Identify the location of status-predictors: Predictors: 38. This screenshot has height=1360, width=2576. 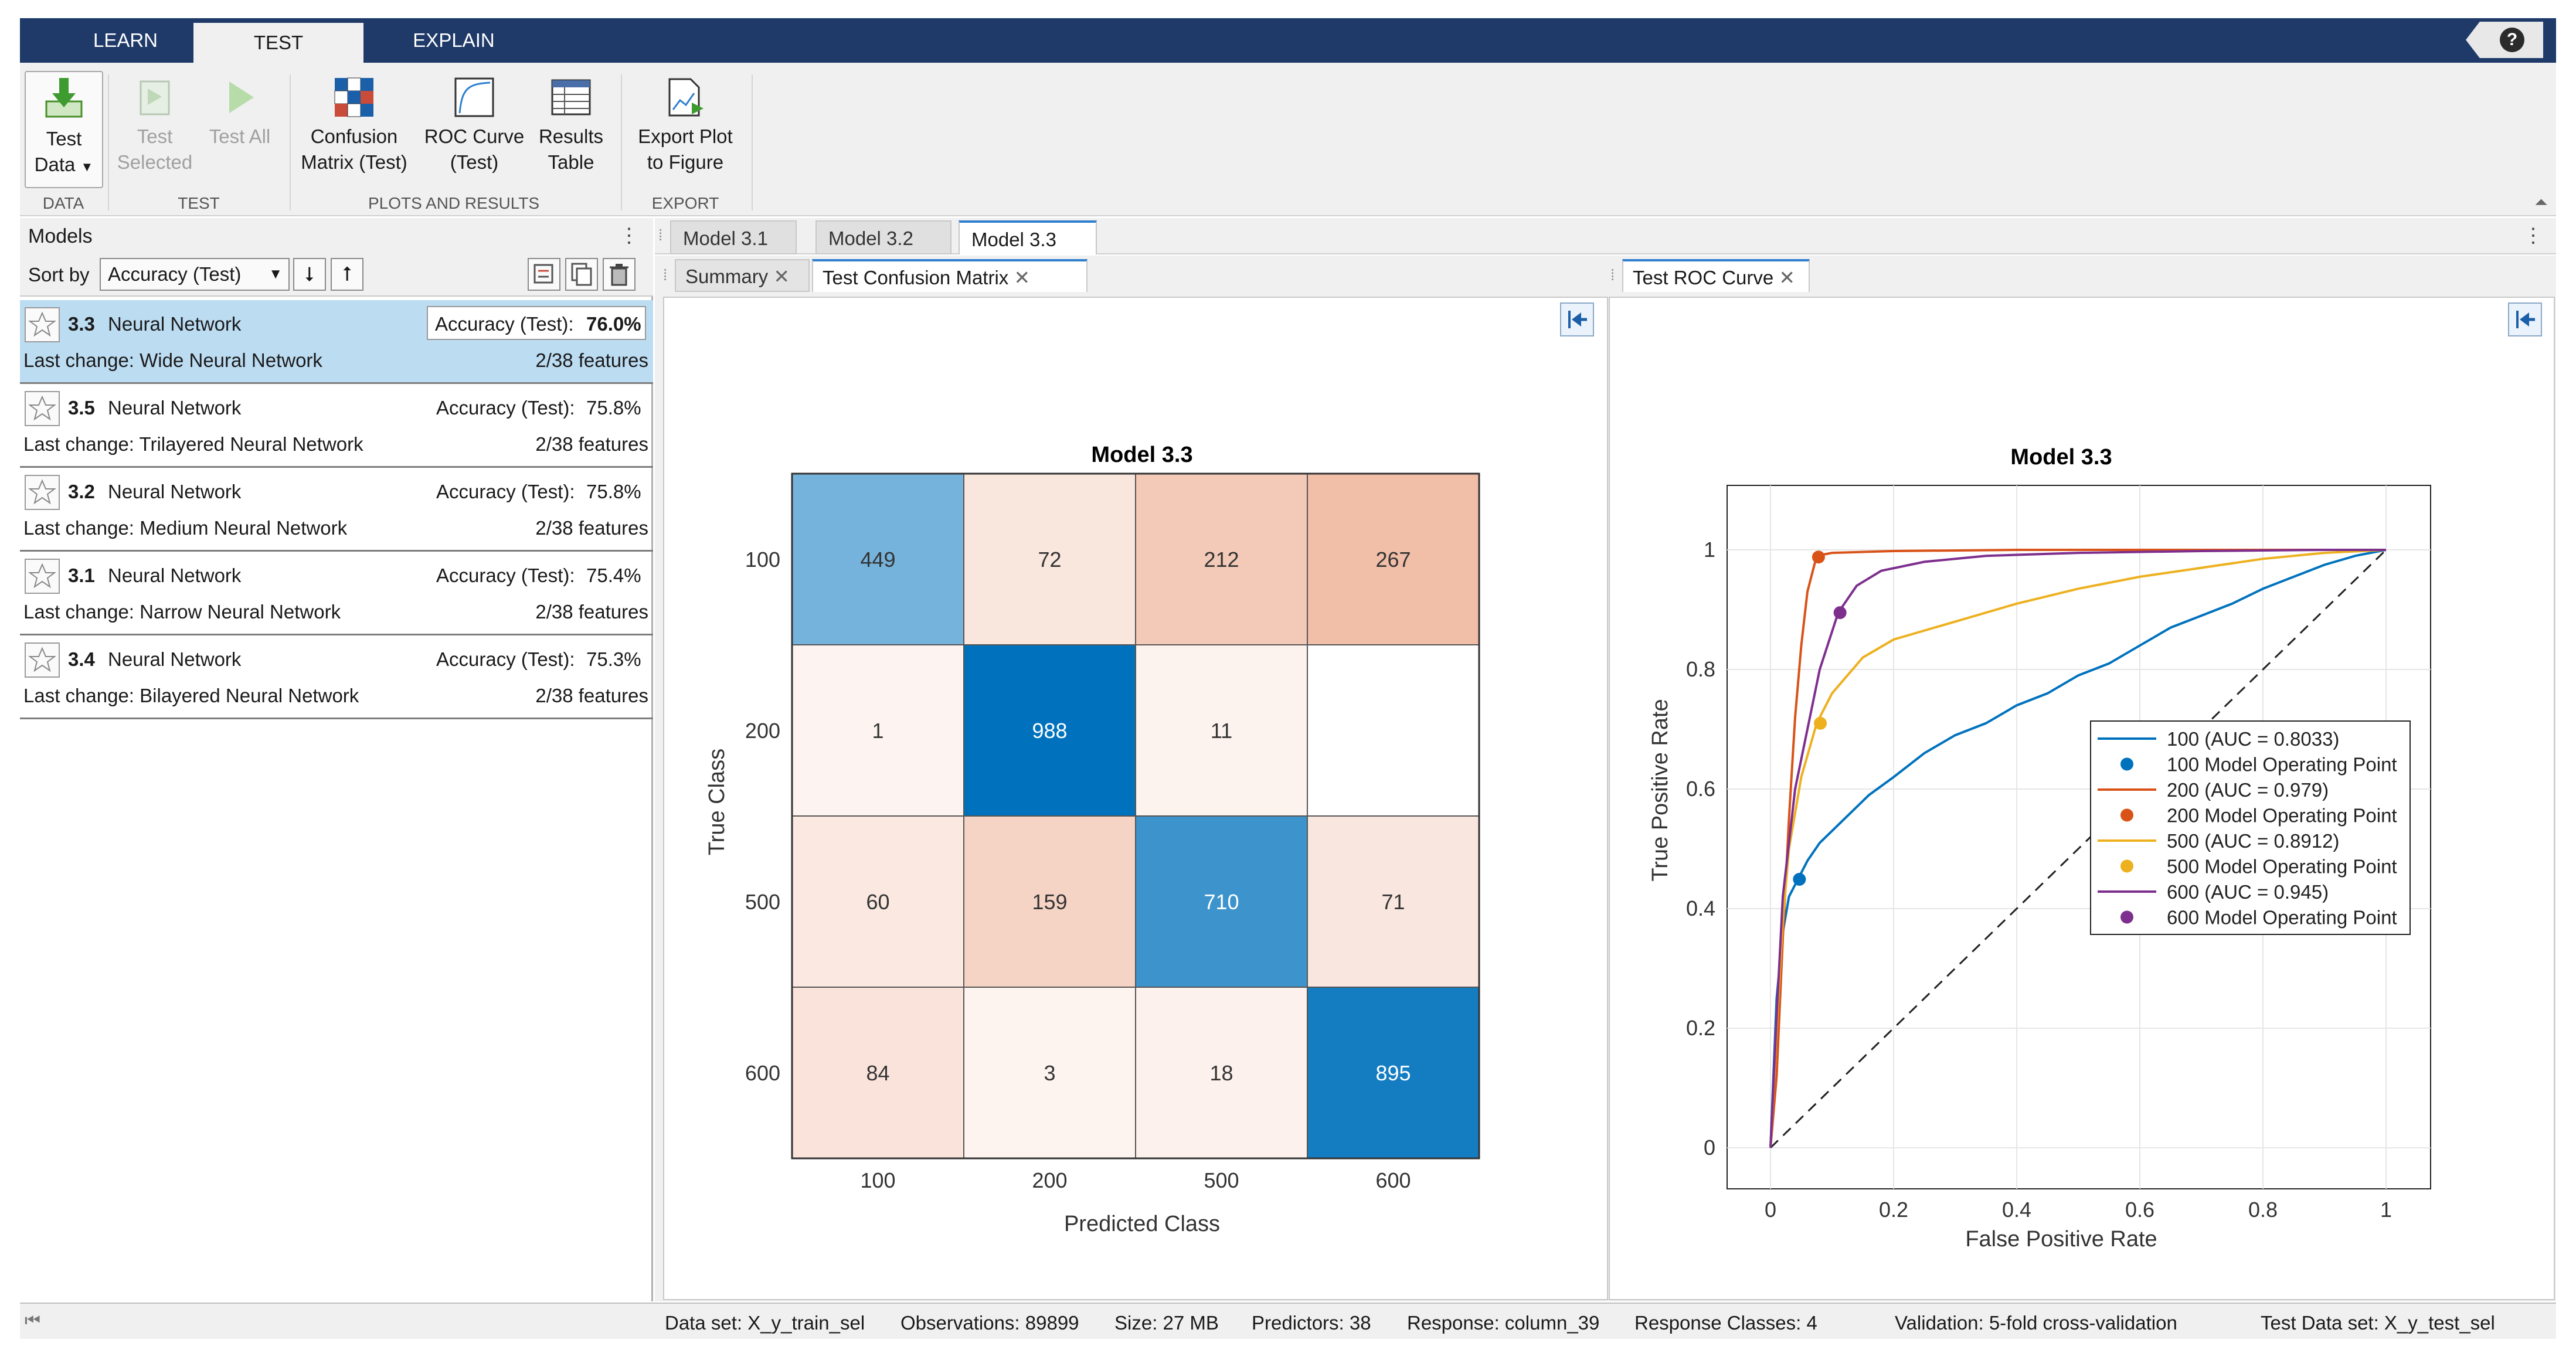
(1312, 1323).